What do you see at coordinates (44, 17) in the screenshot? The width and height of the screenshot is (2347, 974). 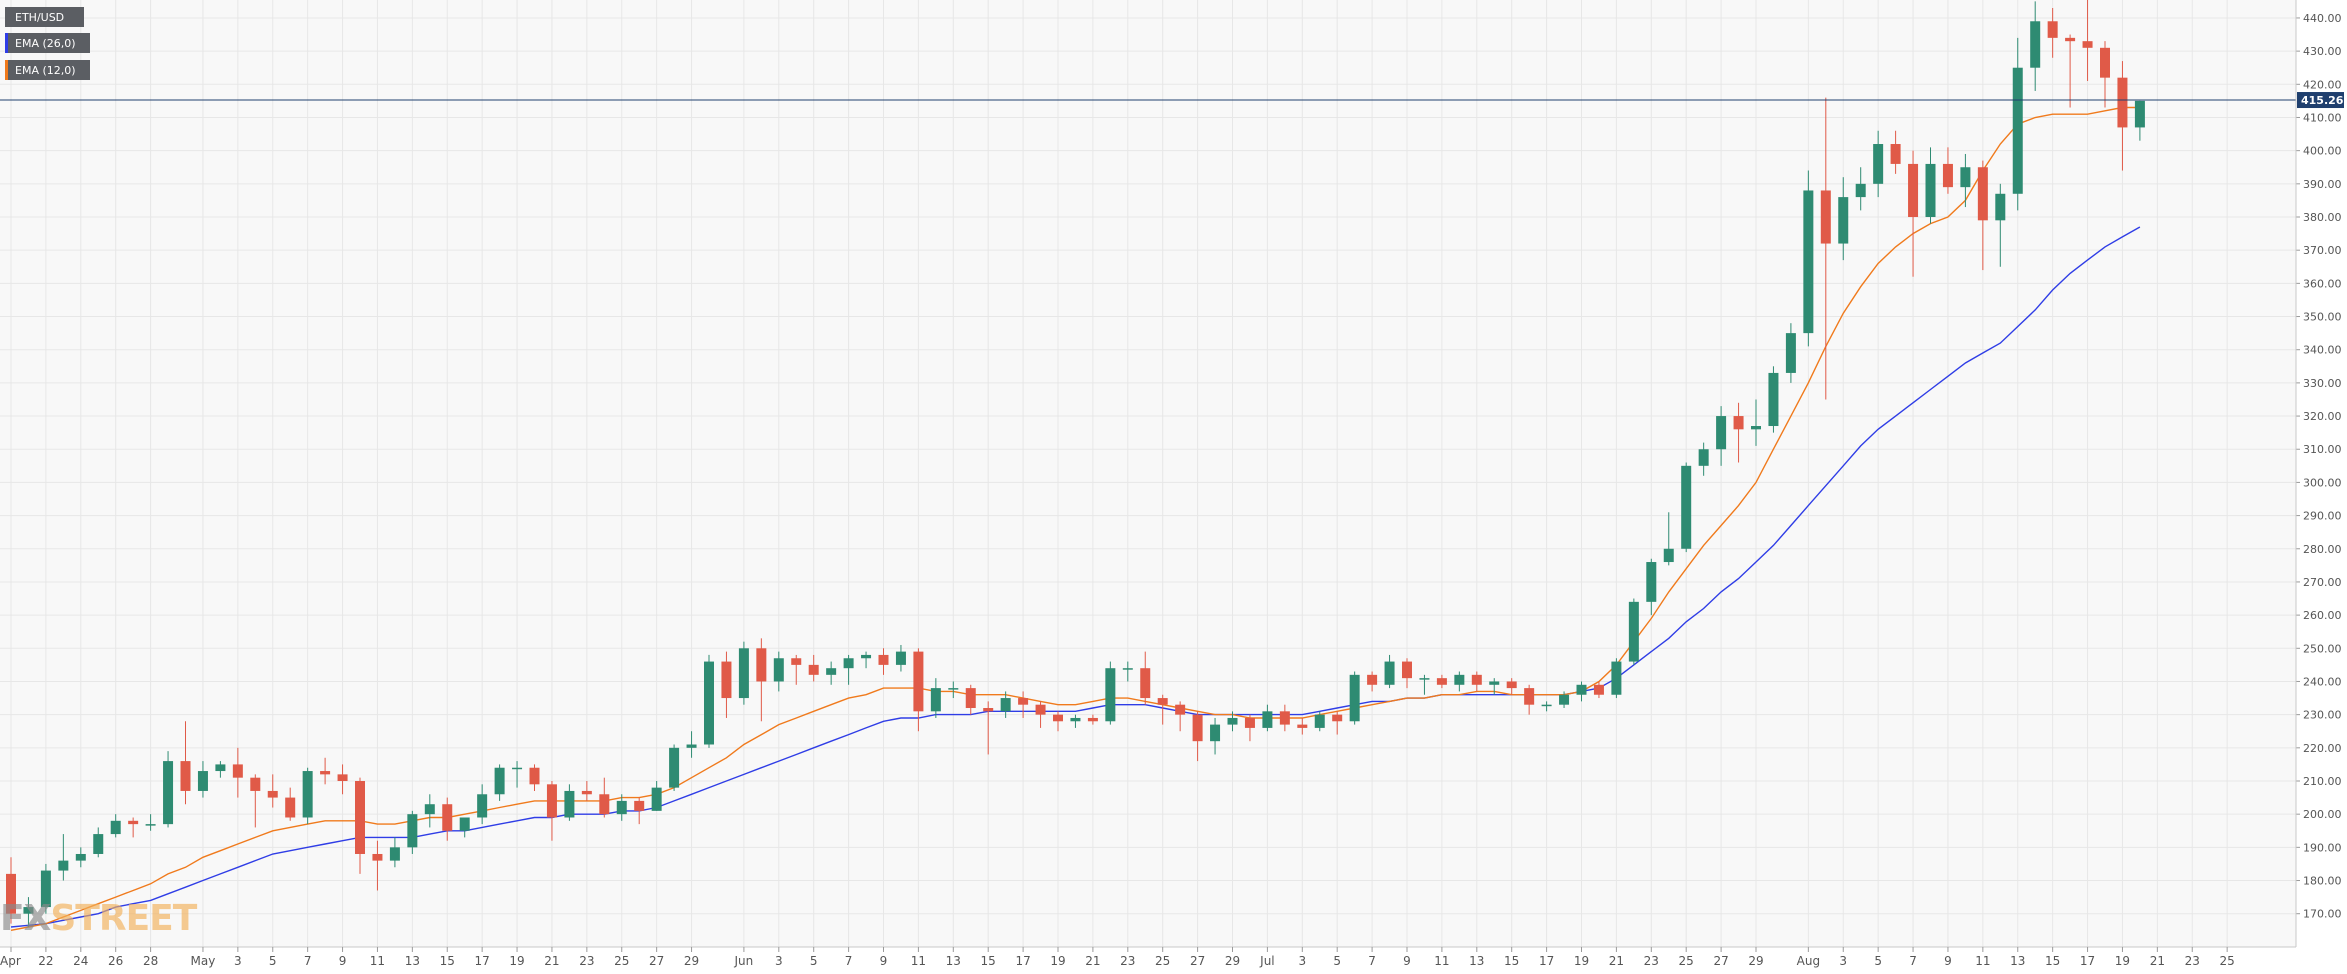 I see `legend-symbol: ETH/USD` at bounding box center [44, 17].